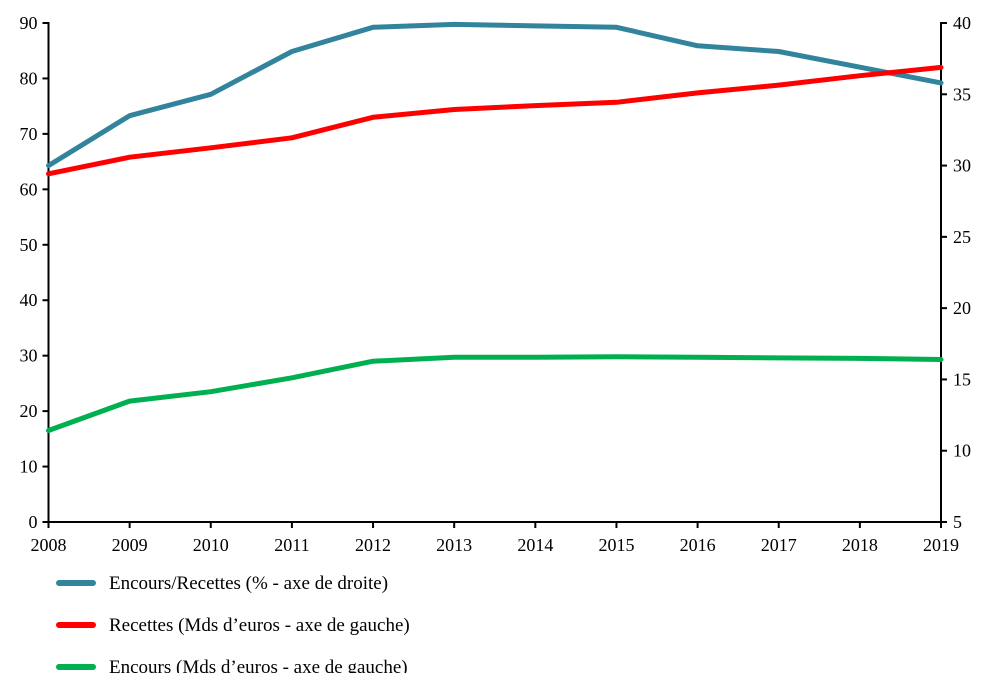 The image size is (988, 673). I want to click on x-axis-tick-label: 2013, so click(454, 545).